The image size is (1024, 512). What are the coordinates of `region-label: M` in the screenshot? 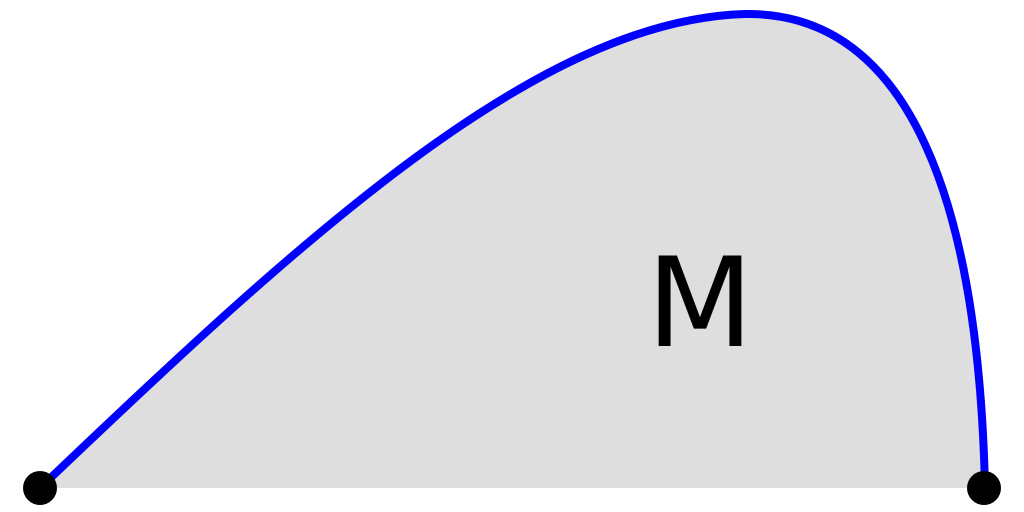 It's located at (700, 304).